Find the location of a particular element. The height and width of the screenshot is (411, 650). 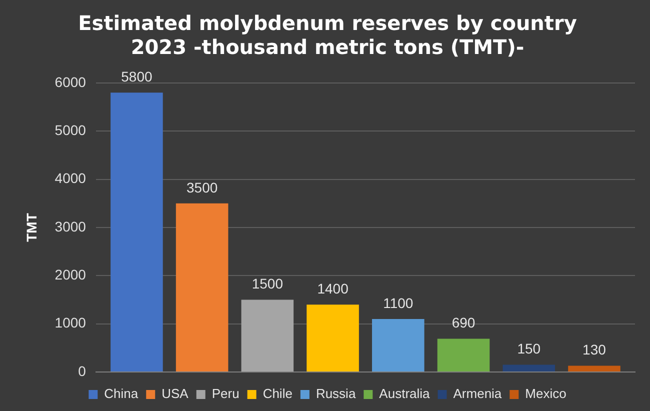

data-label: 130 is located at coordinates (594, 350).